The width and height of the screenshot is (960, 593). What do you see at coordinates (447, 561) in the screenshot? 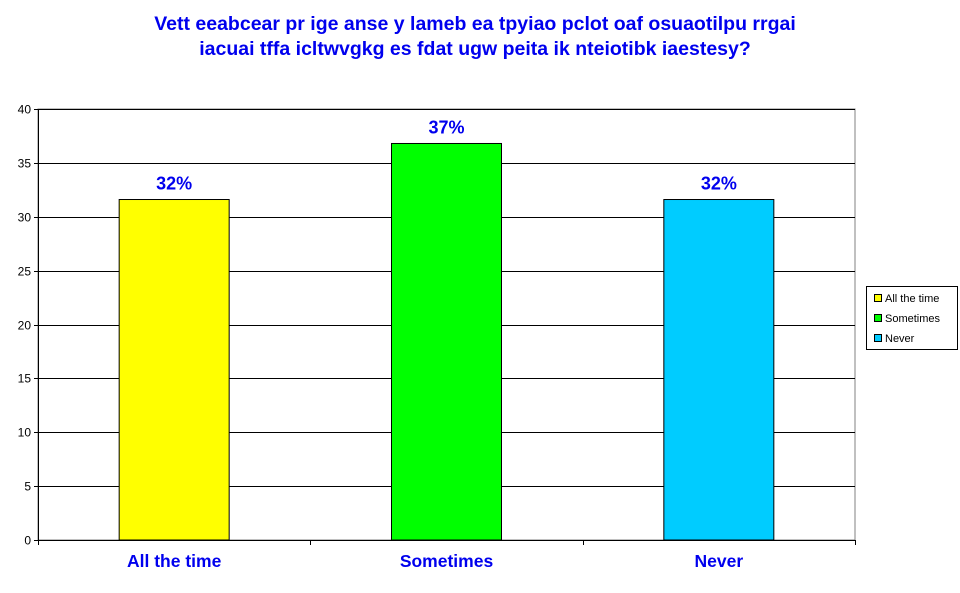
I see `x-category-label: Sometimes` at bounding box center [447, 561].